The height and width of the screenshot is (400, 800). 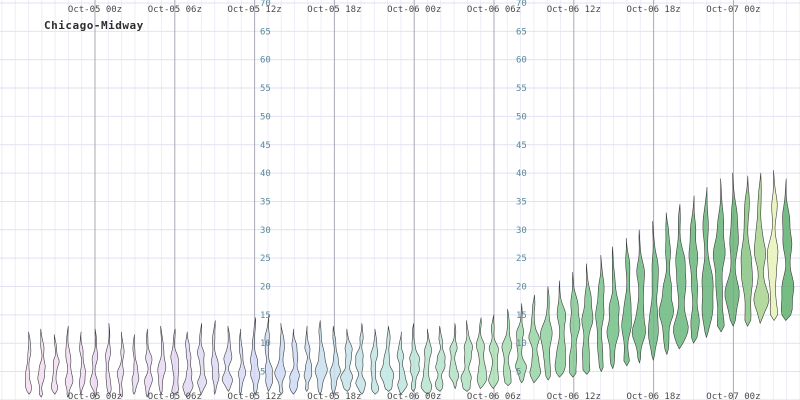 What do you see at coordinates (175, 10) in the screenshot?
I see `time-label-top: Oct-05 06z` at bounding box center [175, 10].